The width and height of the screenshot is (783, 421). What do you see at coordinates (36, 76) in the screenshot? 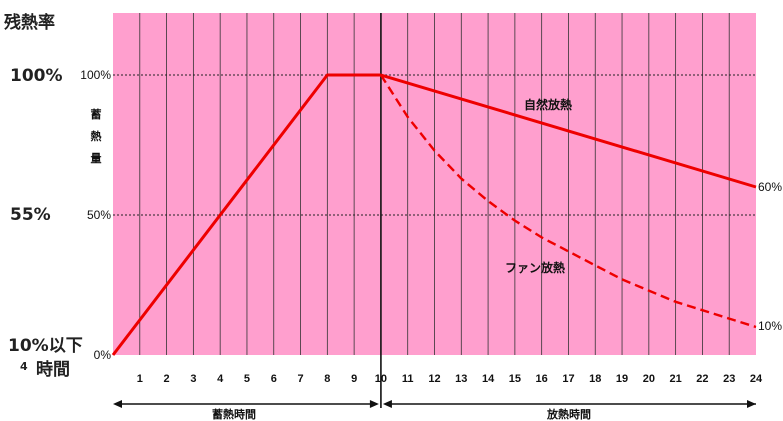
I see `label-100-percent: 100%` at bounding box center [36, 76].